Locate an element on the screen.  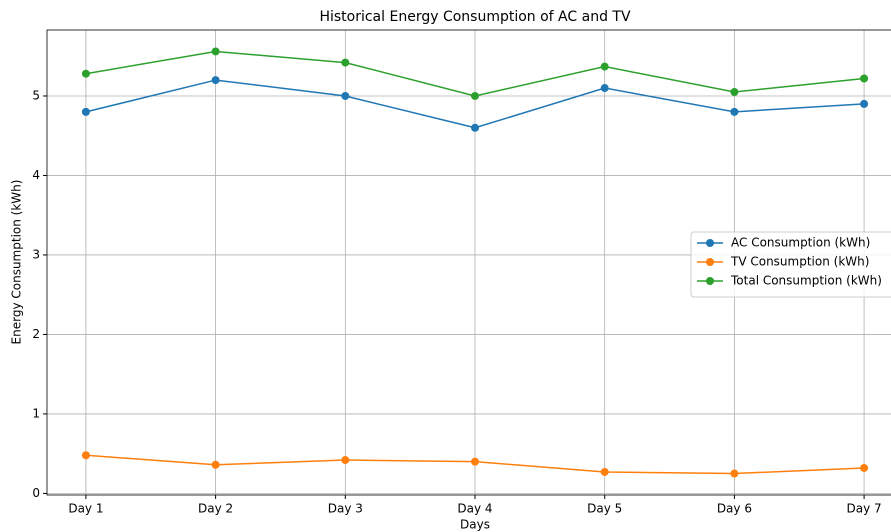
y-tick-label: 4 is located at coordinates (36, 175).